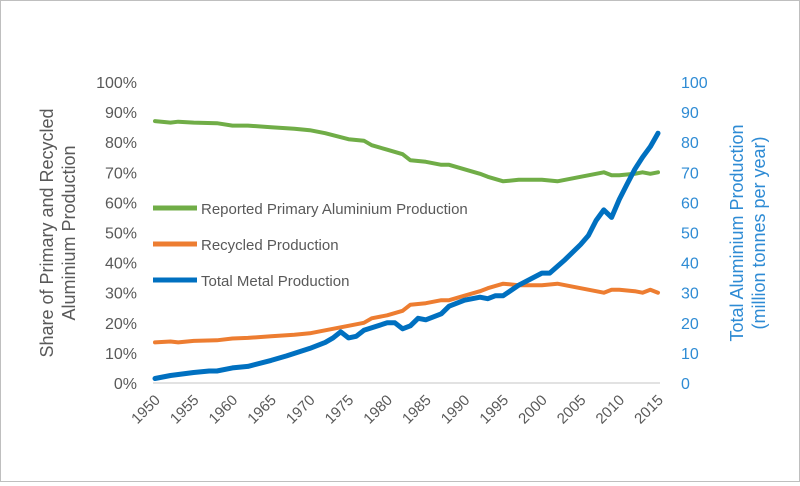 The height and width of the screenshot is (486, 800). What do you see at coordinates (649, 410) in the screenshot?
I see `x-tick-label: 2015` at bounding box center [649, 410].